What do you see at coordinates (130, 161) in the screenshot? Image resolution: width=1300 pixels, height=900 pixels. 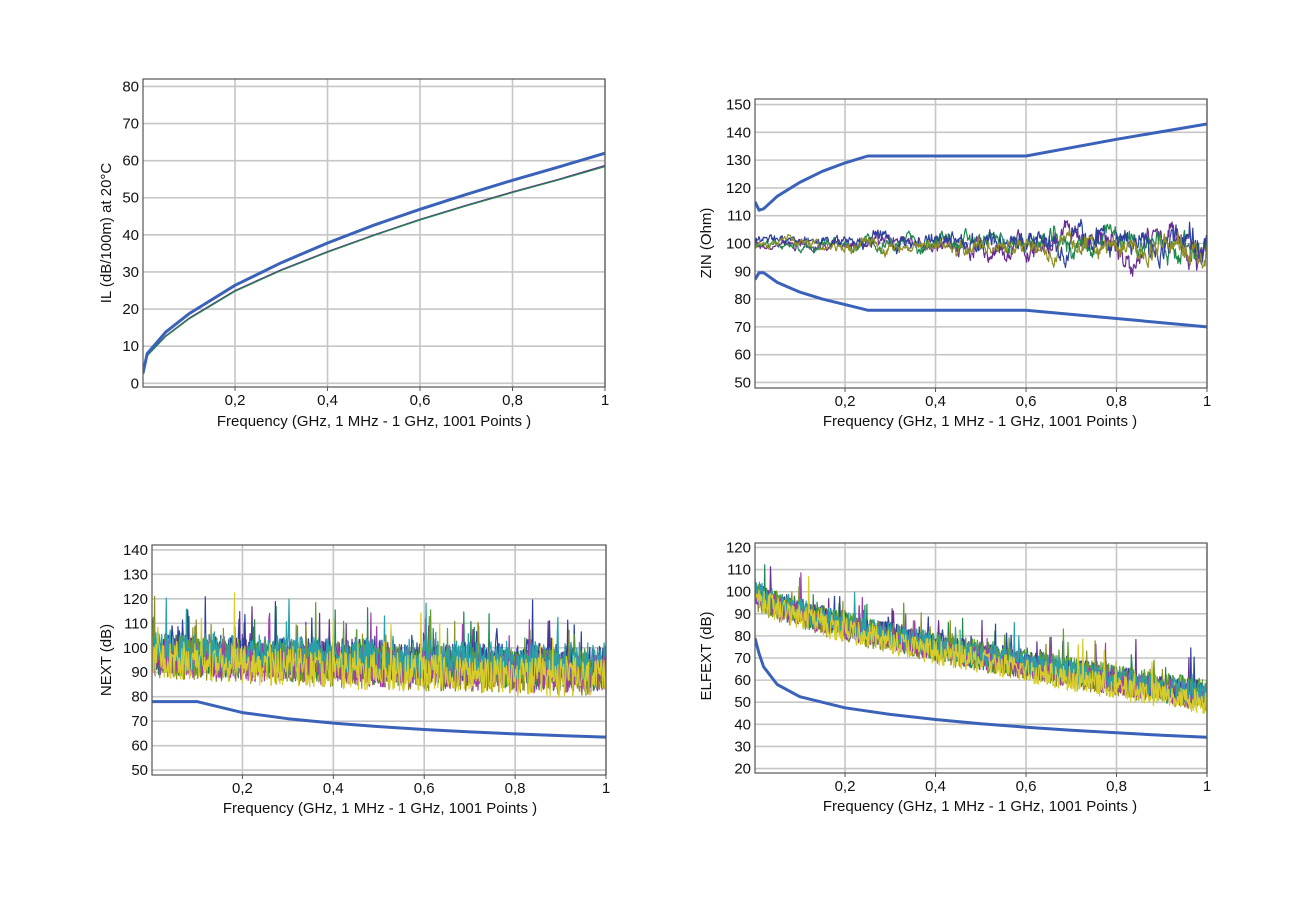 I see `il-y-tick-label: 60` at bounding box center [130, 161].